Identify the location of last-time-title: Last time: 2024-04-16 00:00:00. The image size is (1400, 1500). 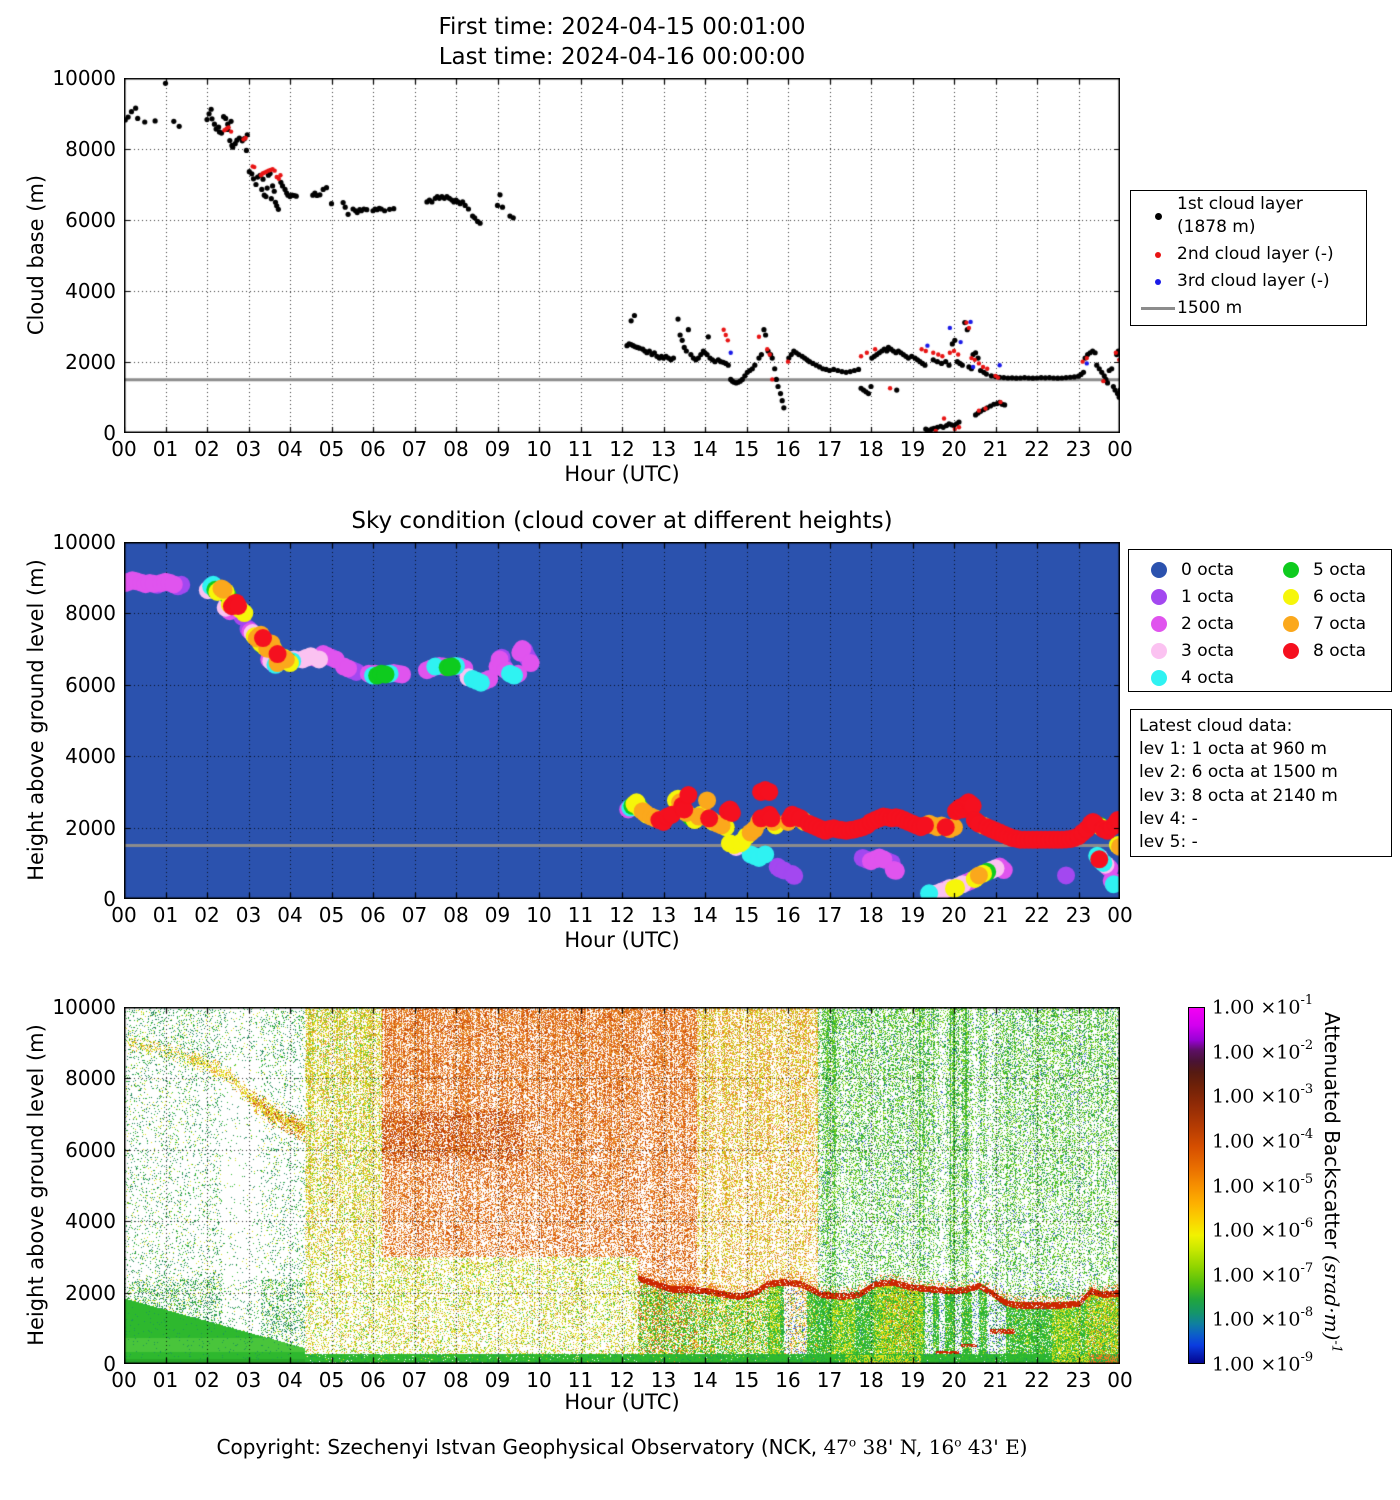
(622, 57).